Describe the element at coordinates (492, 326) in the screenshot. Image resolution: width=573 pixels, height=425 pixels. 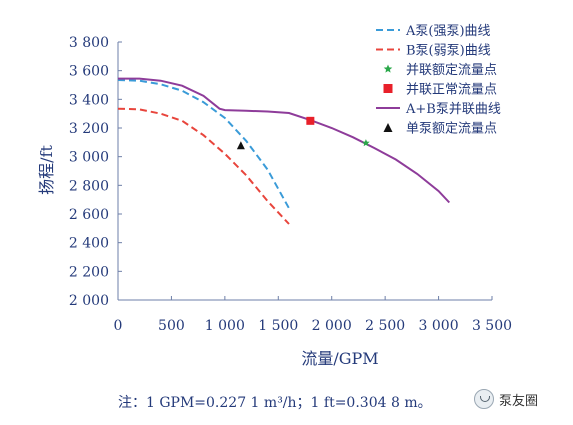
I see `x-tick-label: 3 500` at that location.